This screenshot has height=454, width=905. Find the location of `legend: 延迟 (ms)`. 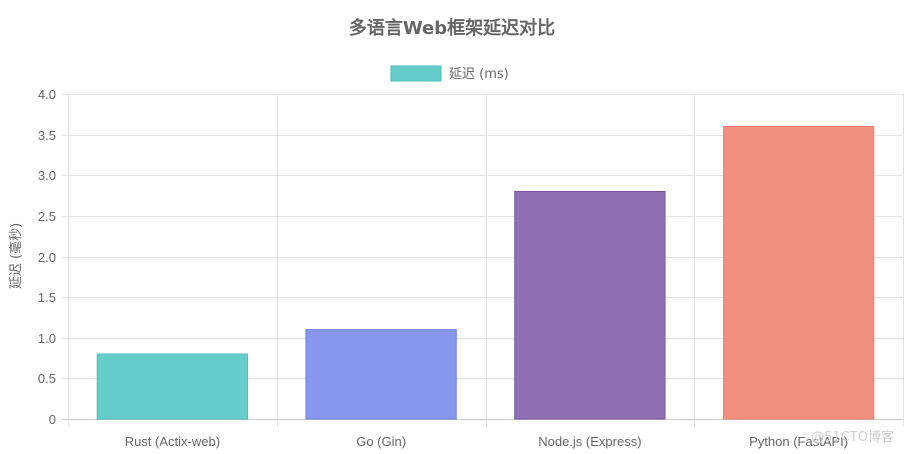

legend: 延迟 (ms) is located at coordinates (449, 73).